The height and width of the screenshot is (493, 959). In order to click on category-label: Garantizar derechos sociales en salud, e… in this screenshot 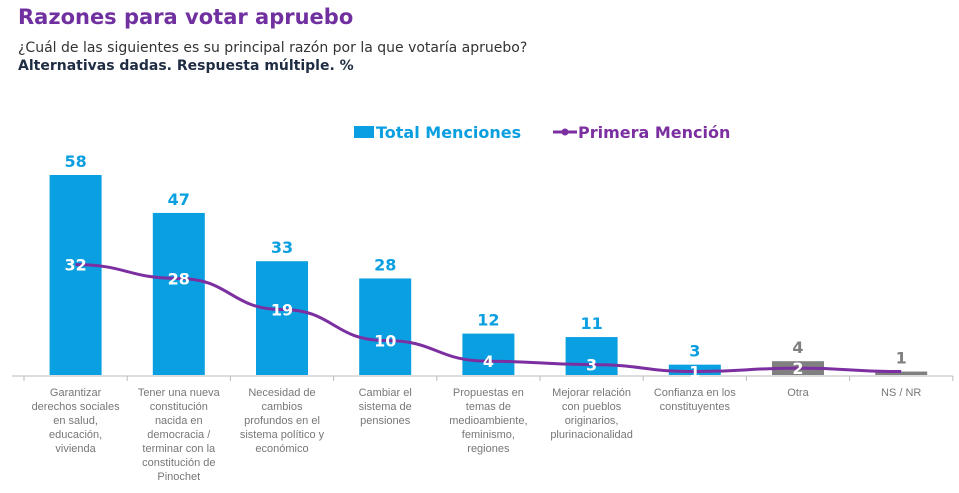, I will do `click(75, 421)`.